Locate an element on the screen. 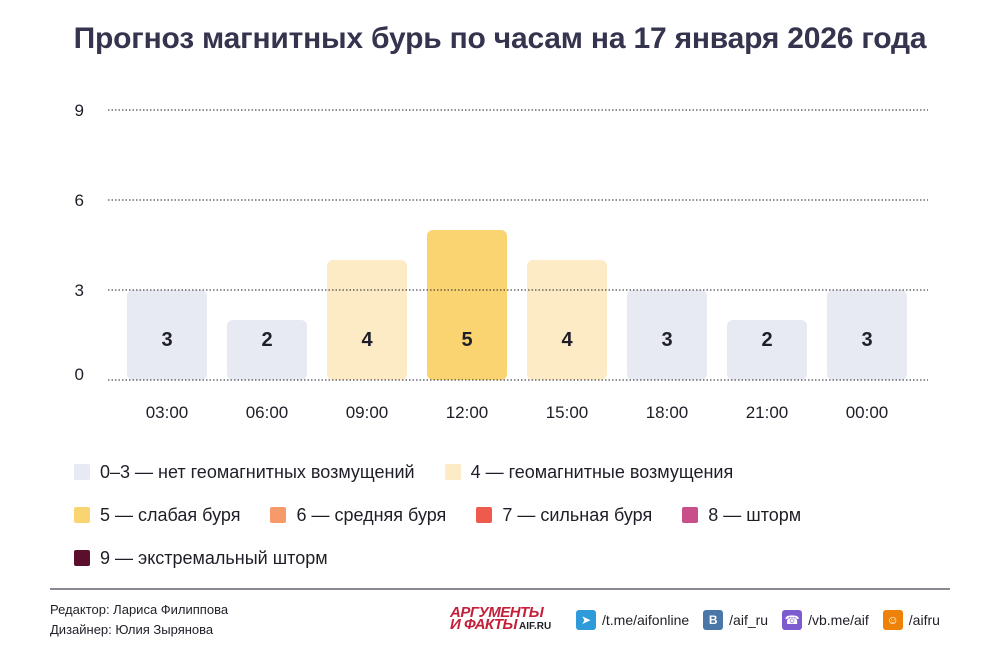 The height and width of the screenshot is (663, 1000). legend-item: 9 — экстремальный шторм is located at coordinates (201, 558).